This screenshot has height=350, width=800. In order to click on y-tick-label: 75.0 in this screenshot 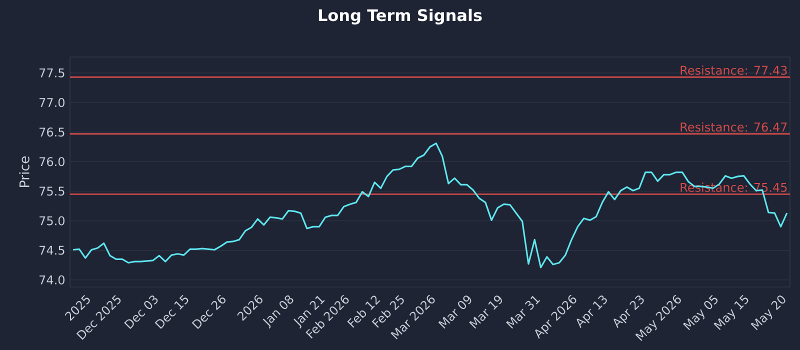, I will do `click(52, 221)`.